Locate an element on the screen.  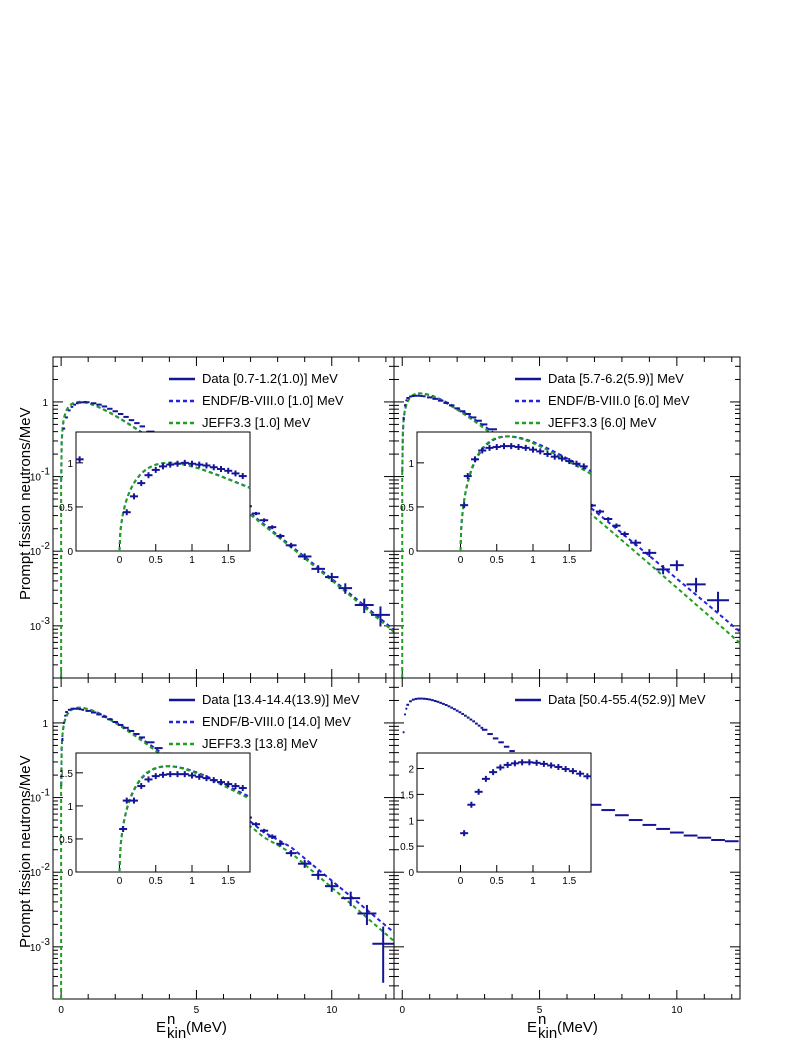
inset-y-tick-label: 0.5 is located at coordinates (407, 847).